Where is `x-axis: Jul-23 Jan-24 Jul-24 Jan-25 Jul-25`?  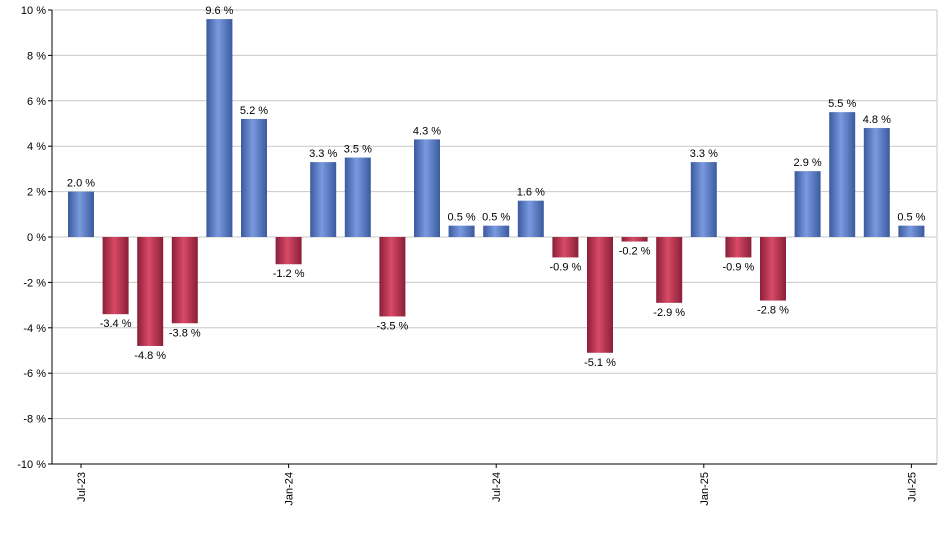 x-axis: Jul-23 Jan-24 Jul-24 Jan-25 Jul-25 is located at coordinates (494, 484).